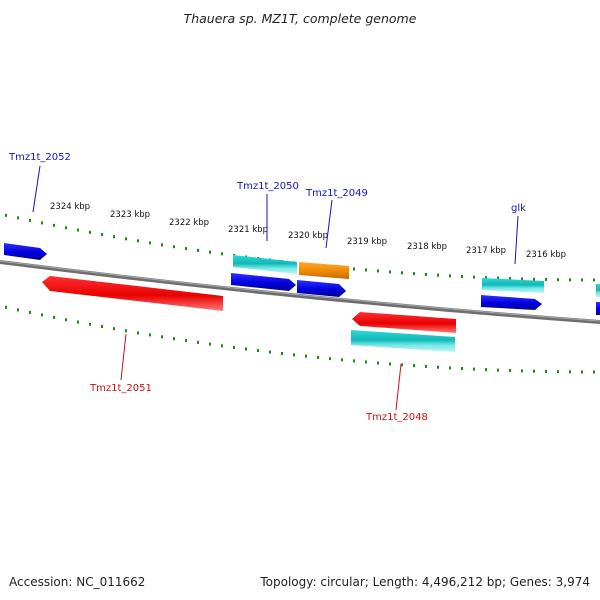  Describe the element at coordinates (518, 208) in the screenshot. I see `gene-label-glk: glk` at that location.